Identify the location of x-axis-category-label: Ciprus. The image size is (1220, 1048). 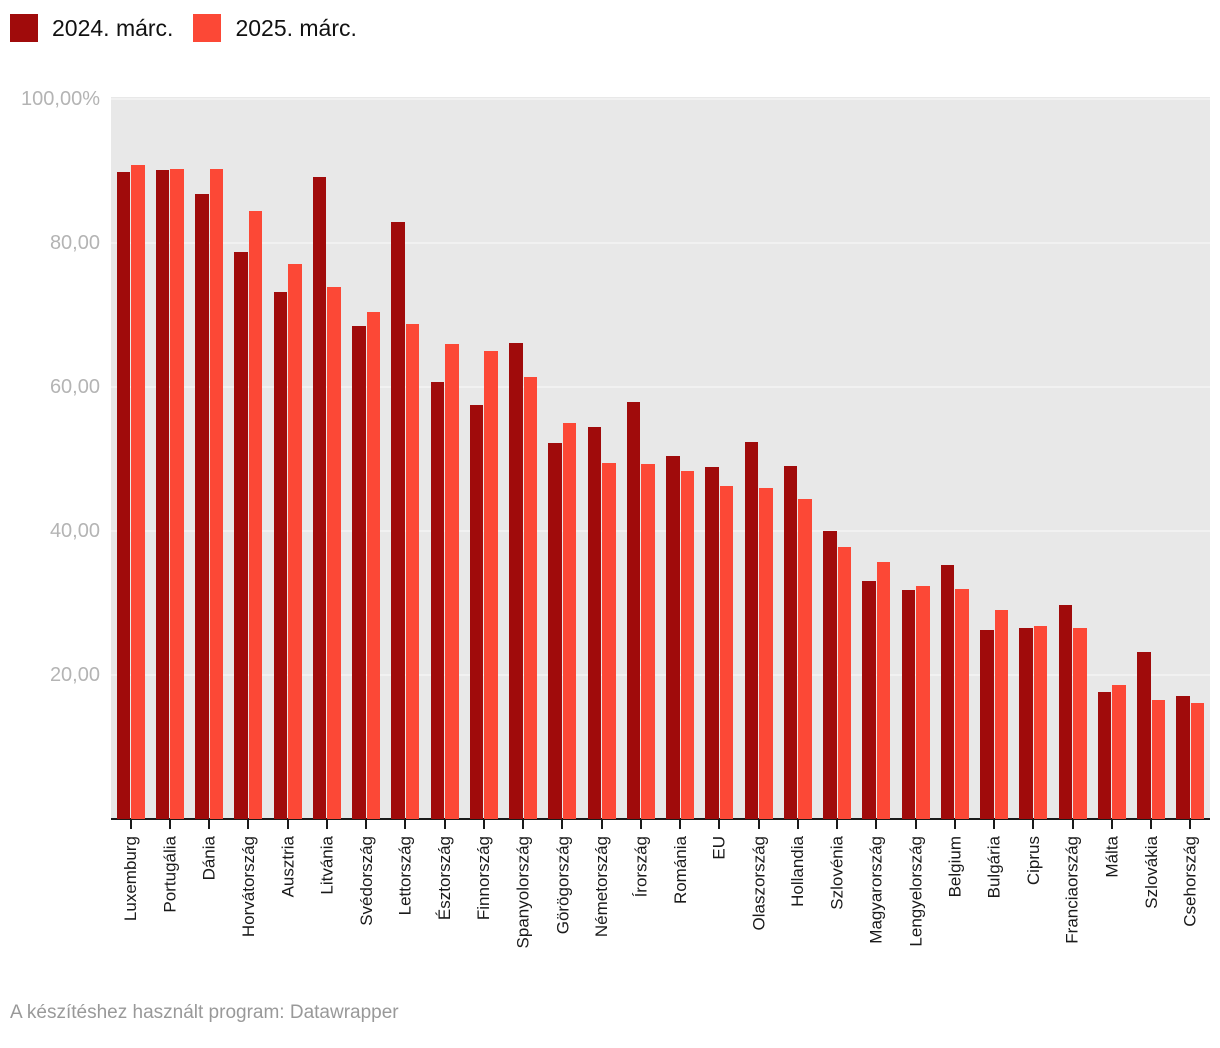
(1033, 861).